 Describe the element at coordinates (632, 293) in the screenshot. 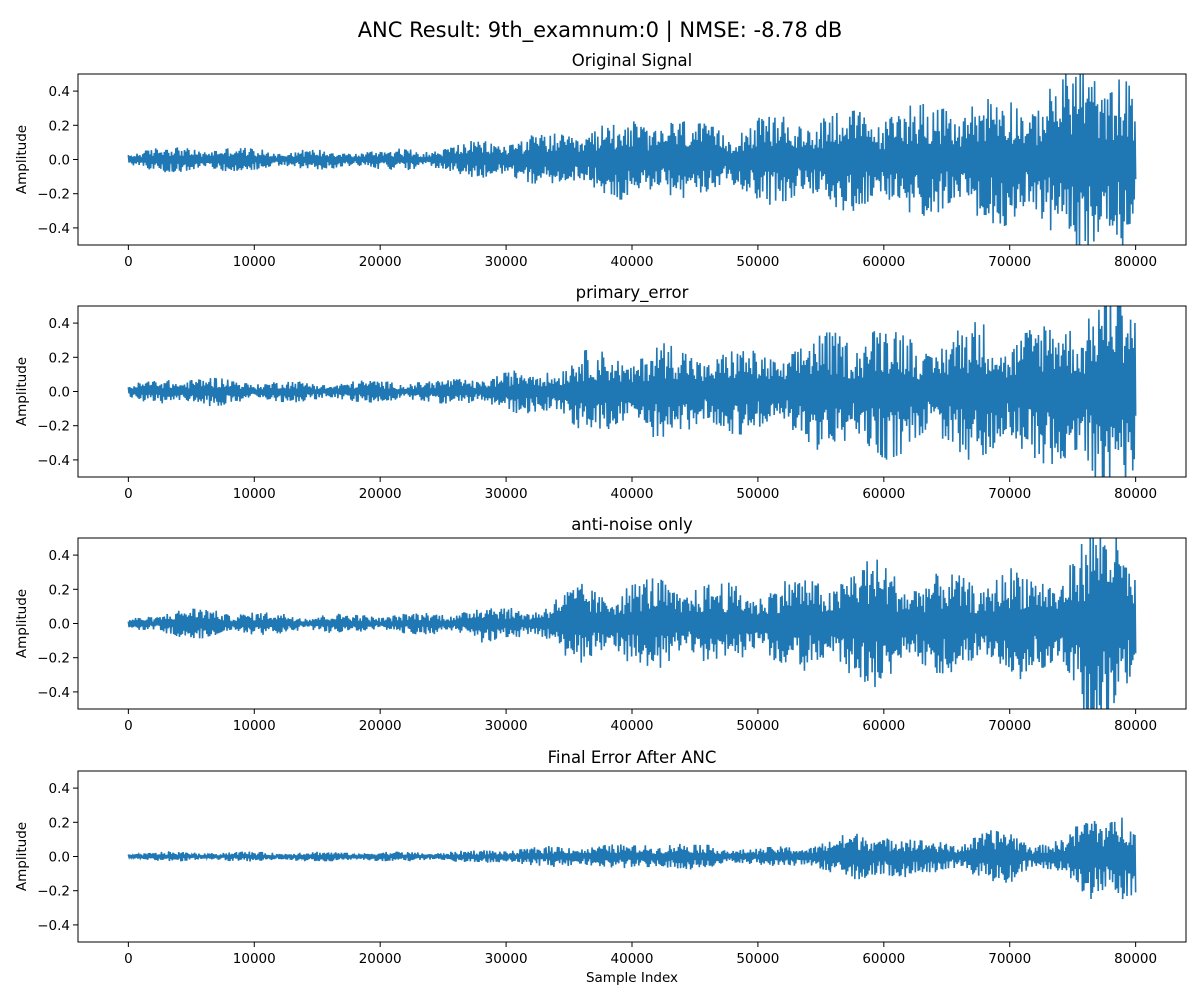

I see `subplot-title: primary_error` at that location.